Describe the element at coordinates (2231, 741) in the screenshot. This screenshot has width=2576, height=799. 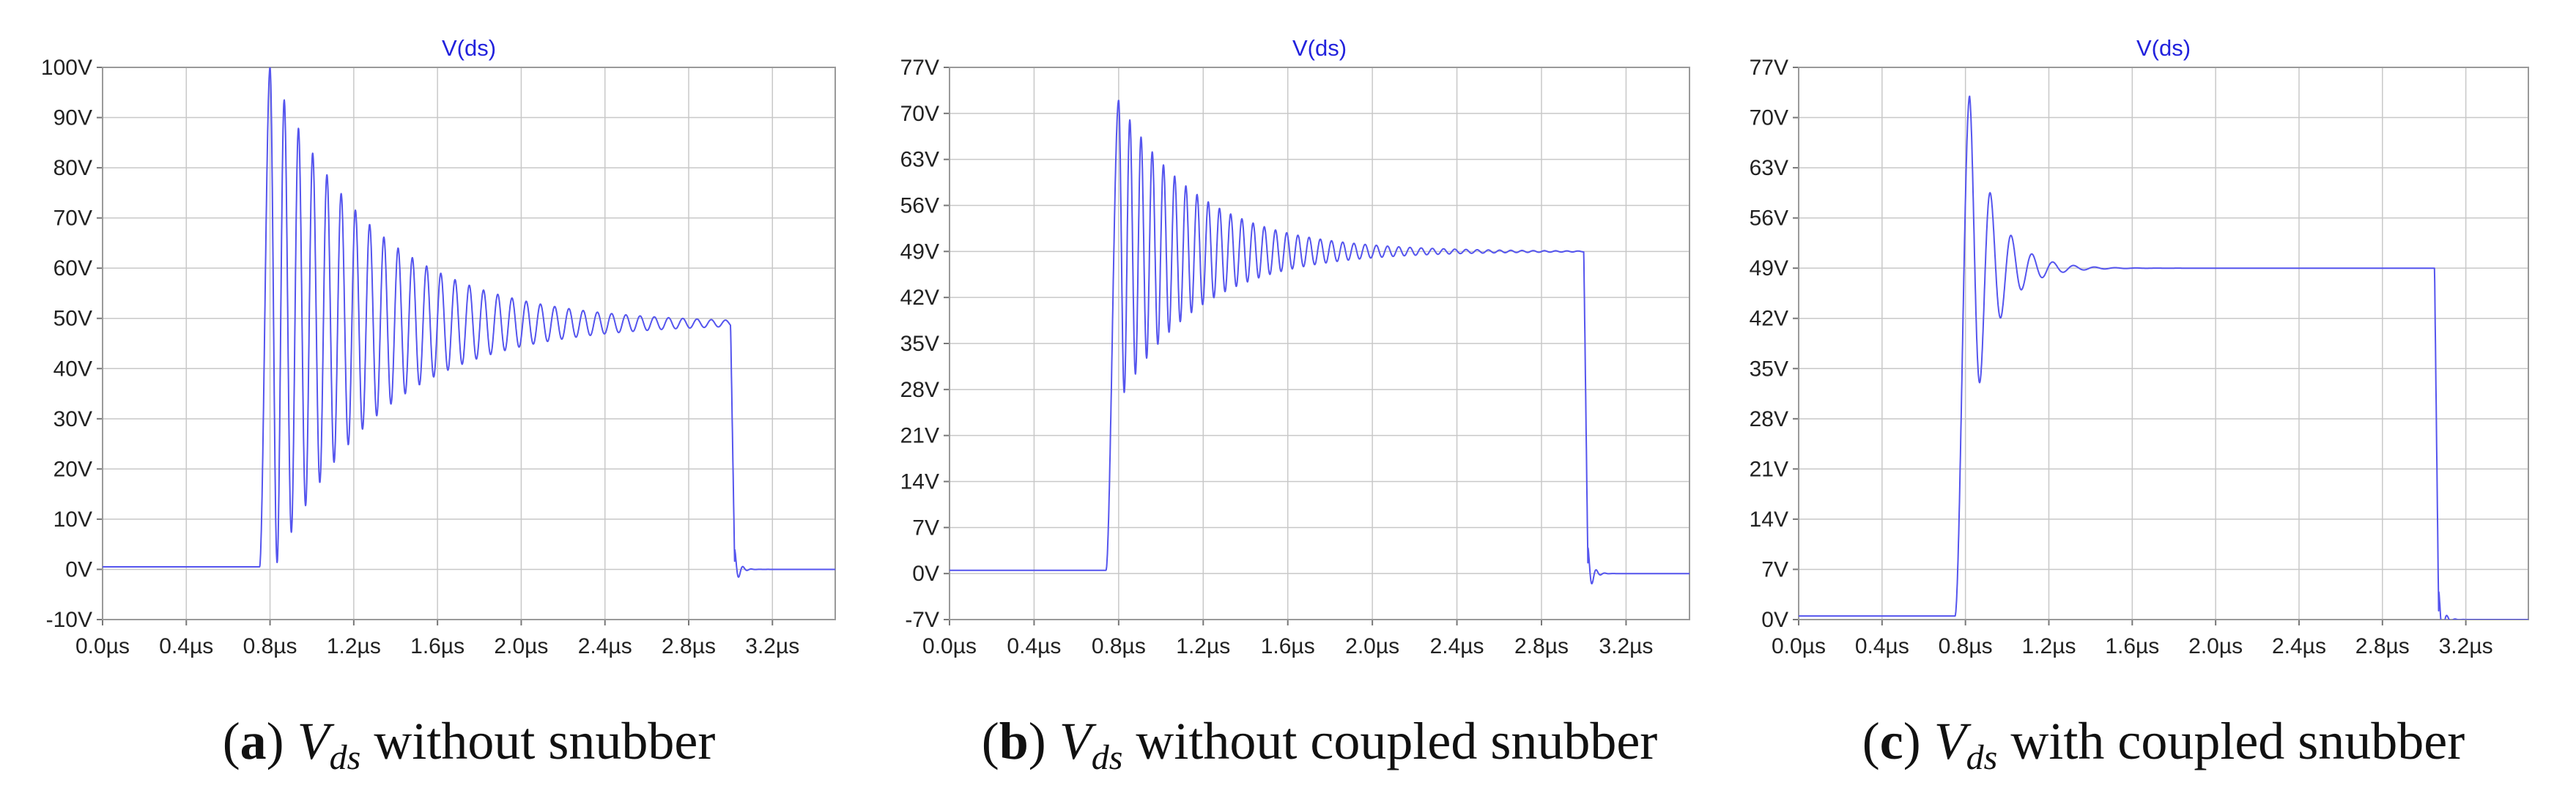
I see `caption-part: with coupled snubber` at that location.